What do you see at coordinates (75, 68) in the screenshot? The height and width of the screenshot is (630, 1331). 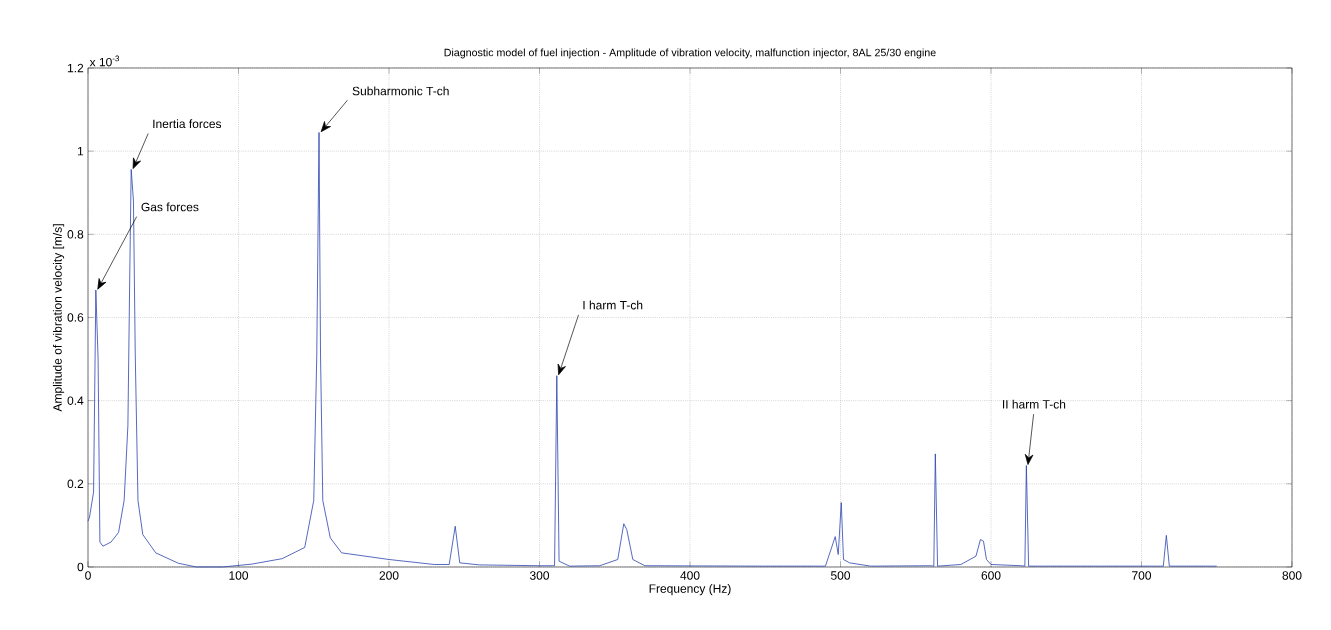 I see `y-tick-label: 1.2` at bounding box center [75, 68].